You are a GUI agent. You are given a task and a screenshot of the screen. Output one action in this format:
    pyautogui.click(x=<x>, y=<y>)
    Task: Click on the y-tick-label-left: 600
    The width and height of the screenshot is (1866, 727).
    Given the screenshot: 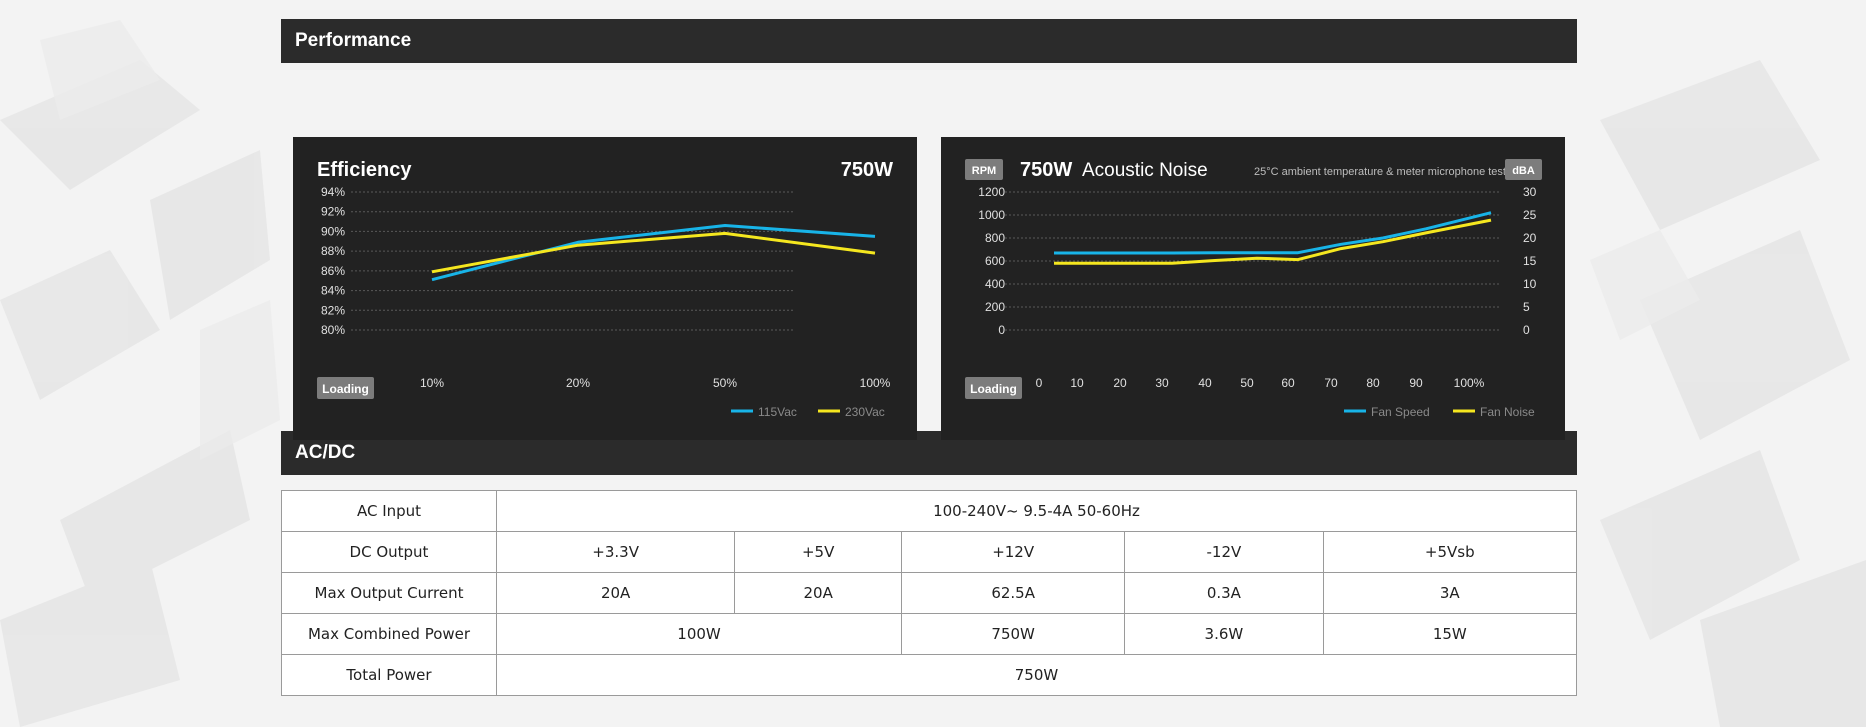 What is the action you would take?
    pyautogui.click(x=995, y=261)
    